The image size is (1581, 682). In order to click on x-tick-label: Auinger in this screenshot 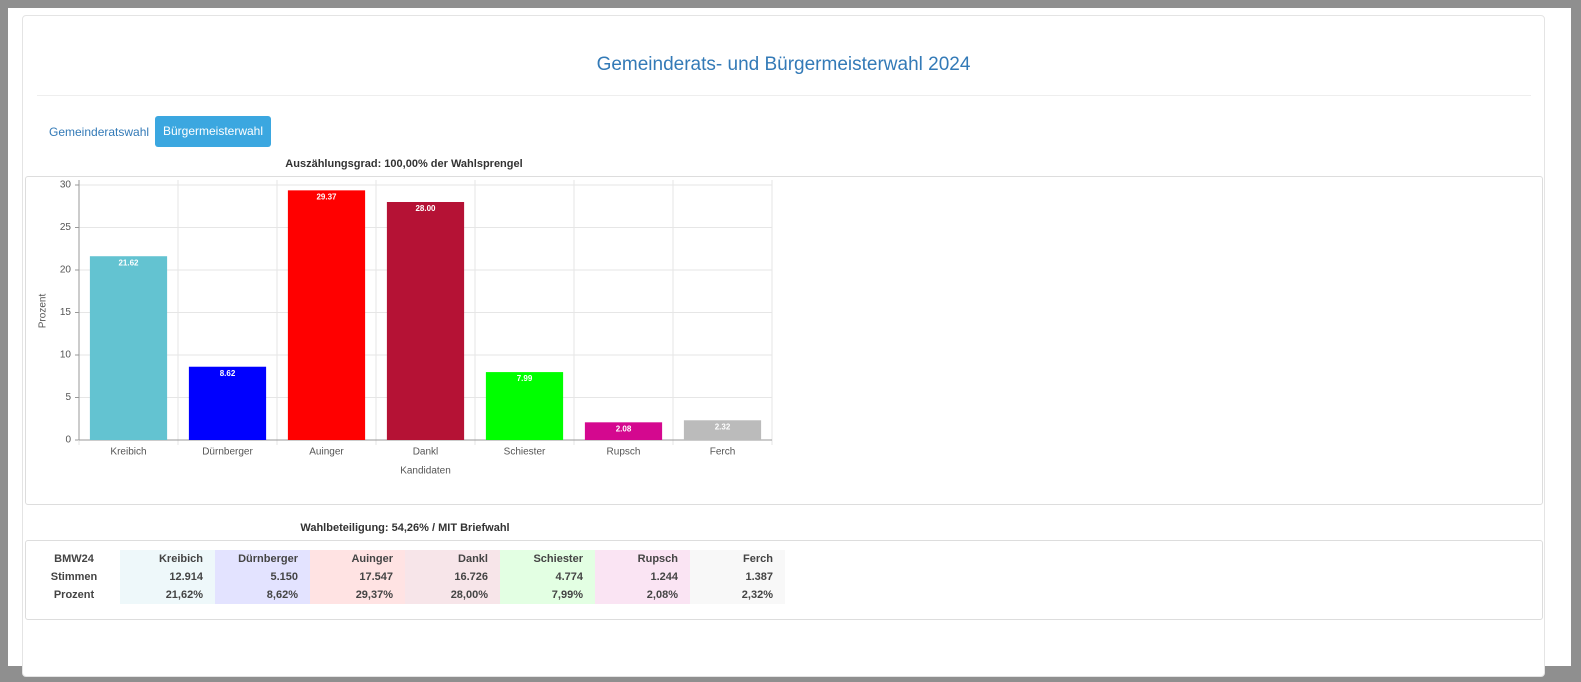, I will do `click(326, 452)`.